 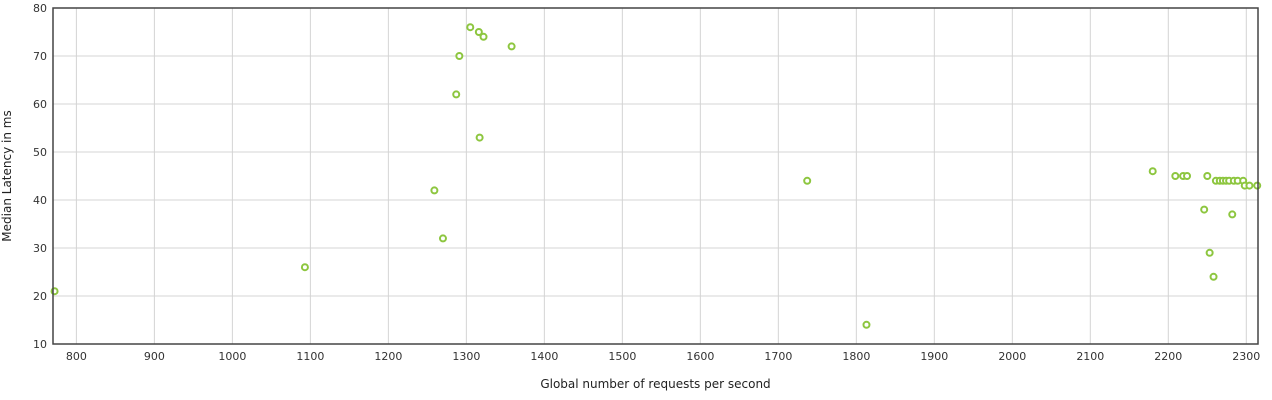 I want to click on x-tick-label: 1700, so click(x=778, y=356).